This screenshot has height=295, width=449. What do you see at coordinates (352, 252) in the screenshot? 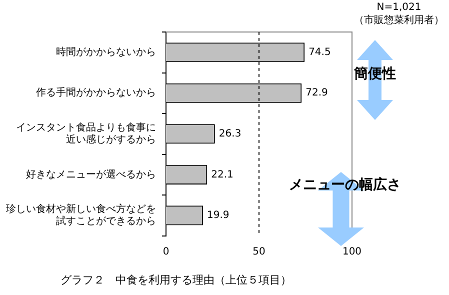
I see `x-tick-label: 100` at bounding box center [352, 252].